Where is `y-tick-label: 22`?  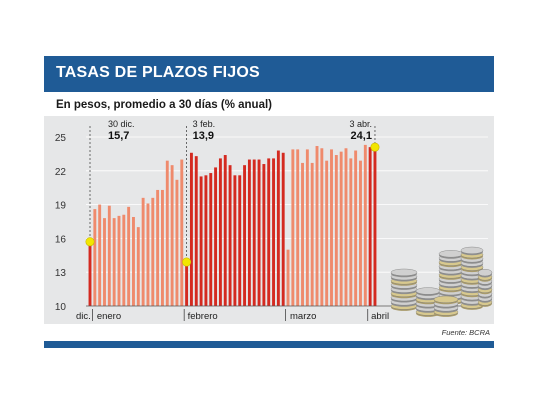 y-tick-label: 22 is located at coordinates (61, 172).